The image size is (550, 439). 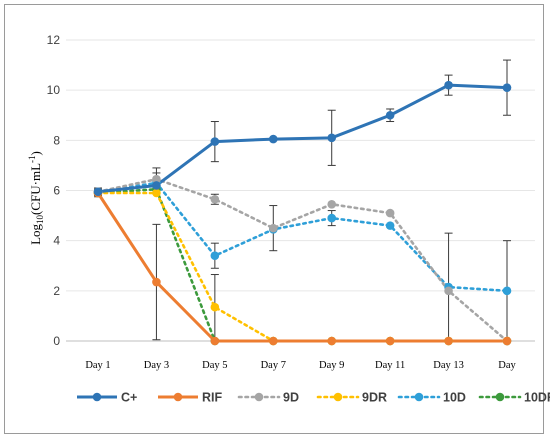 I want to click on x-tick-label: Day 9, so click(x=331, y=365).